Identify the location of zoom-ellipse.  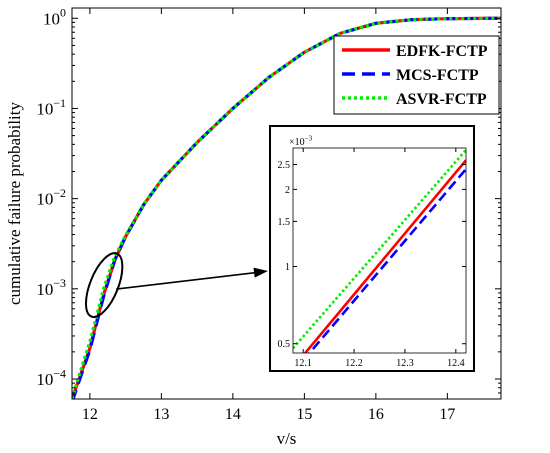
(104, 285).